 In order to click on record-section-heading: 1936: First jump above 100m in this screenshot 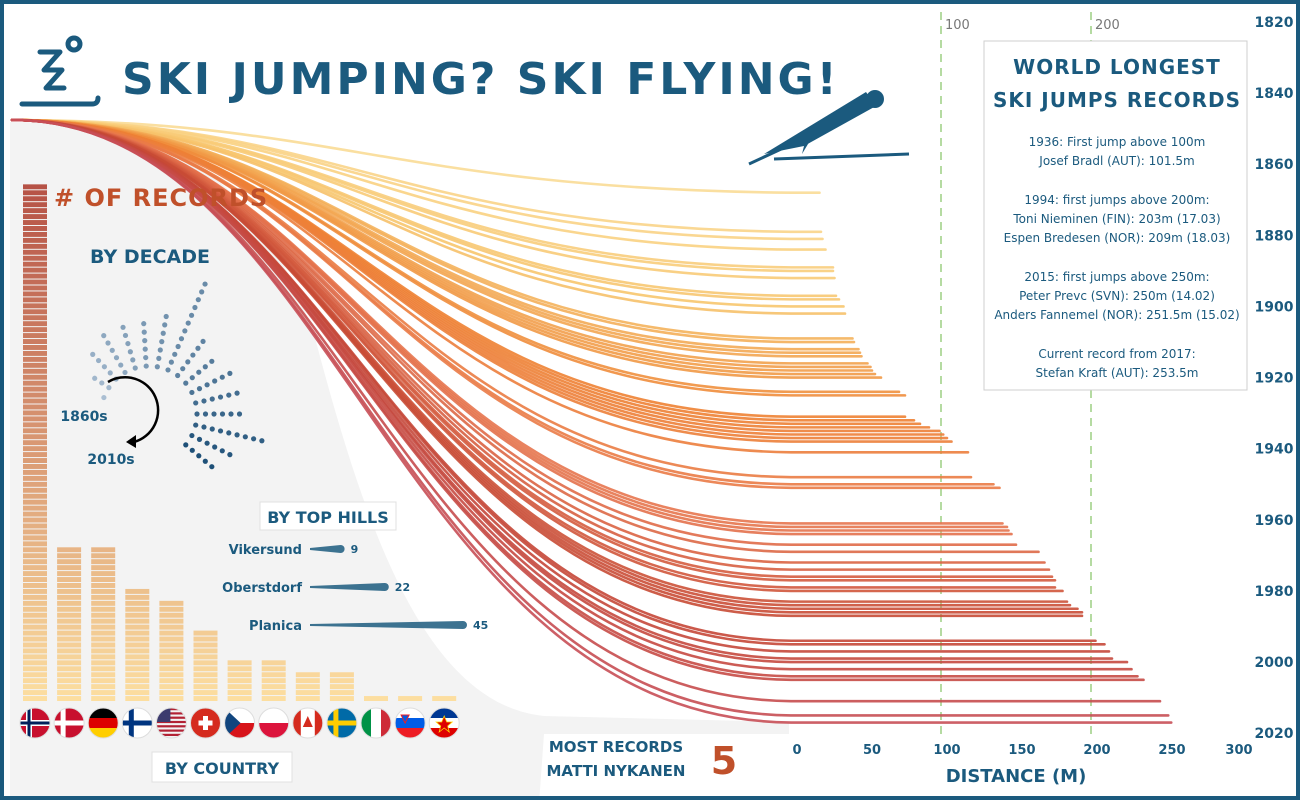, I will do `click(1117, 142)`.